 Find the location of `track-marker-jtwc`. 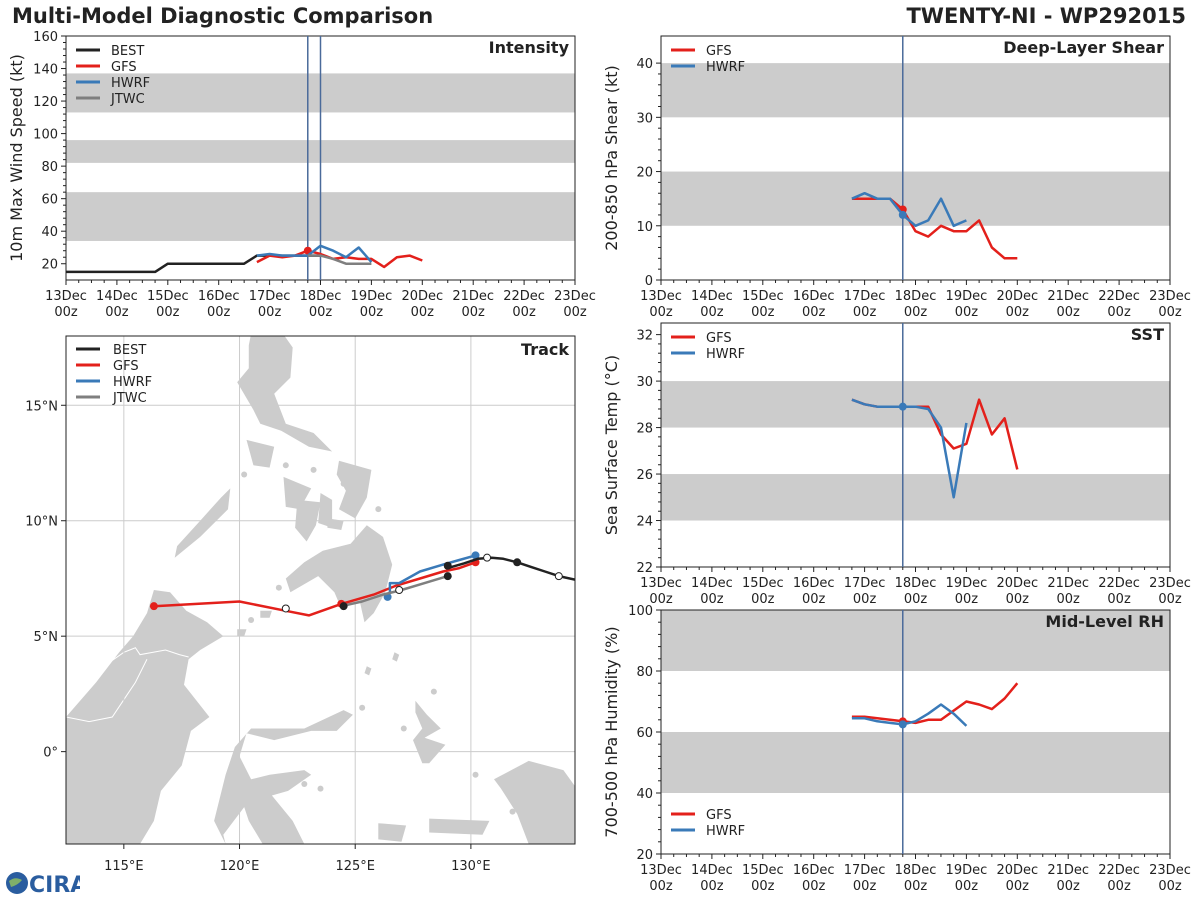

track-marker-jtwc is located at coordinates (447, 576).